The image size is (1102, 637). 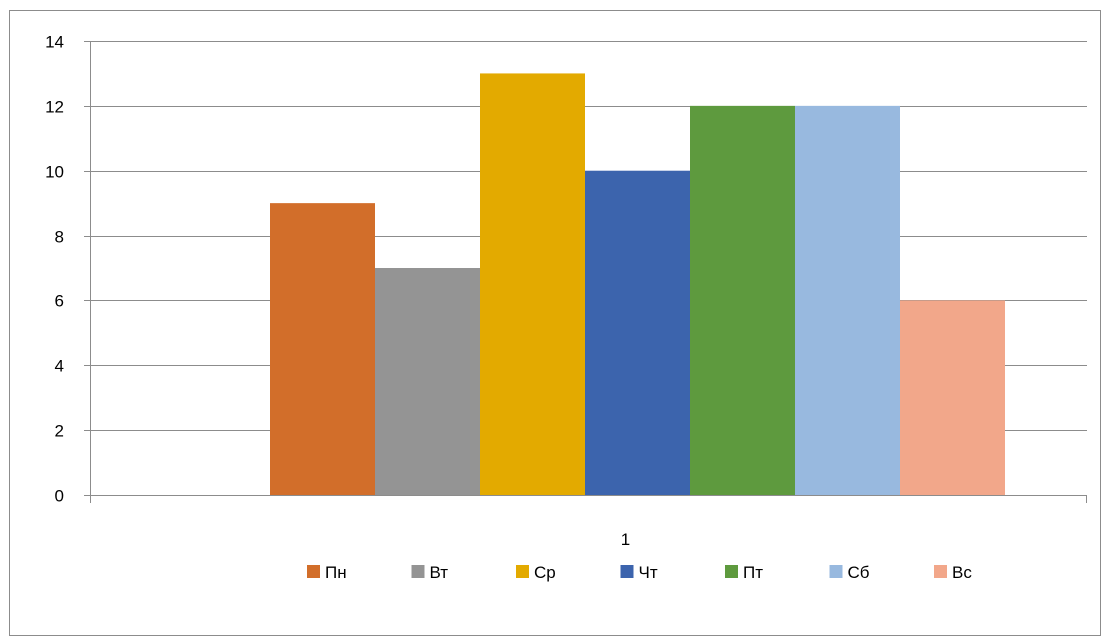 I want to click on legend: Пн Вт Ср Чт Пт Сб Вс, so click(x=639, y=572).